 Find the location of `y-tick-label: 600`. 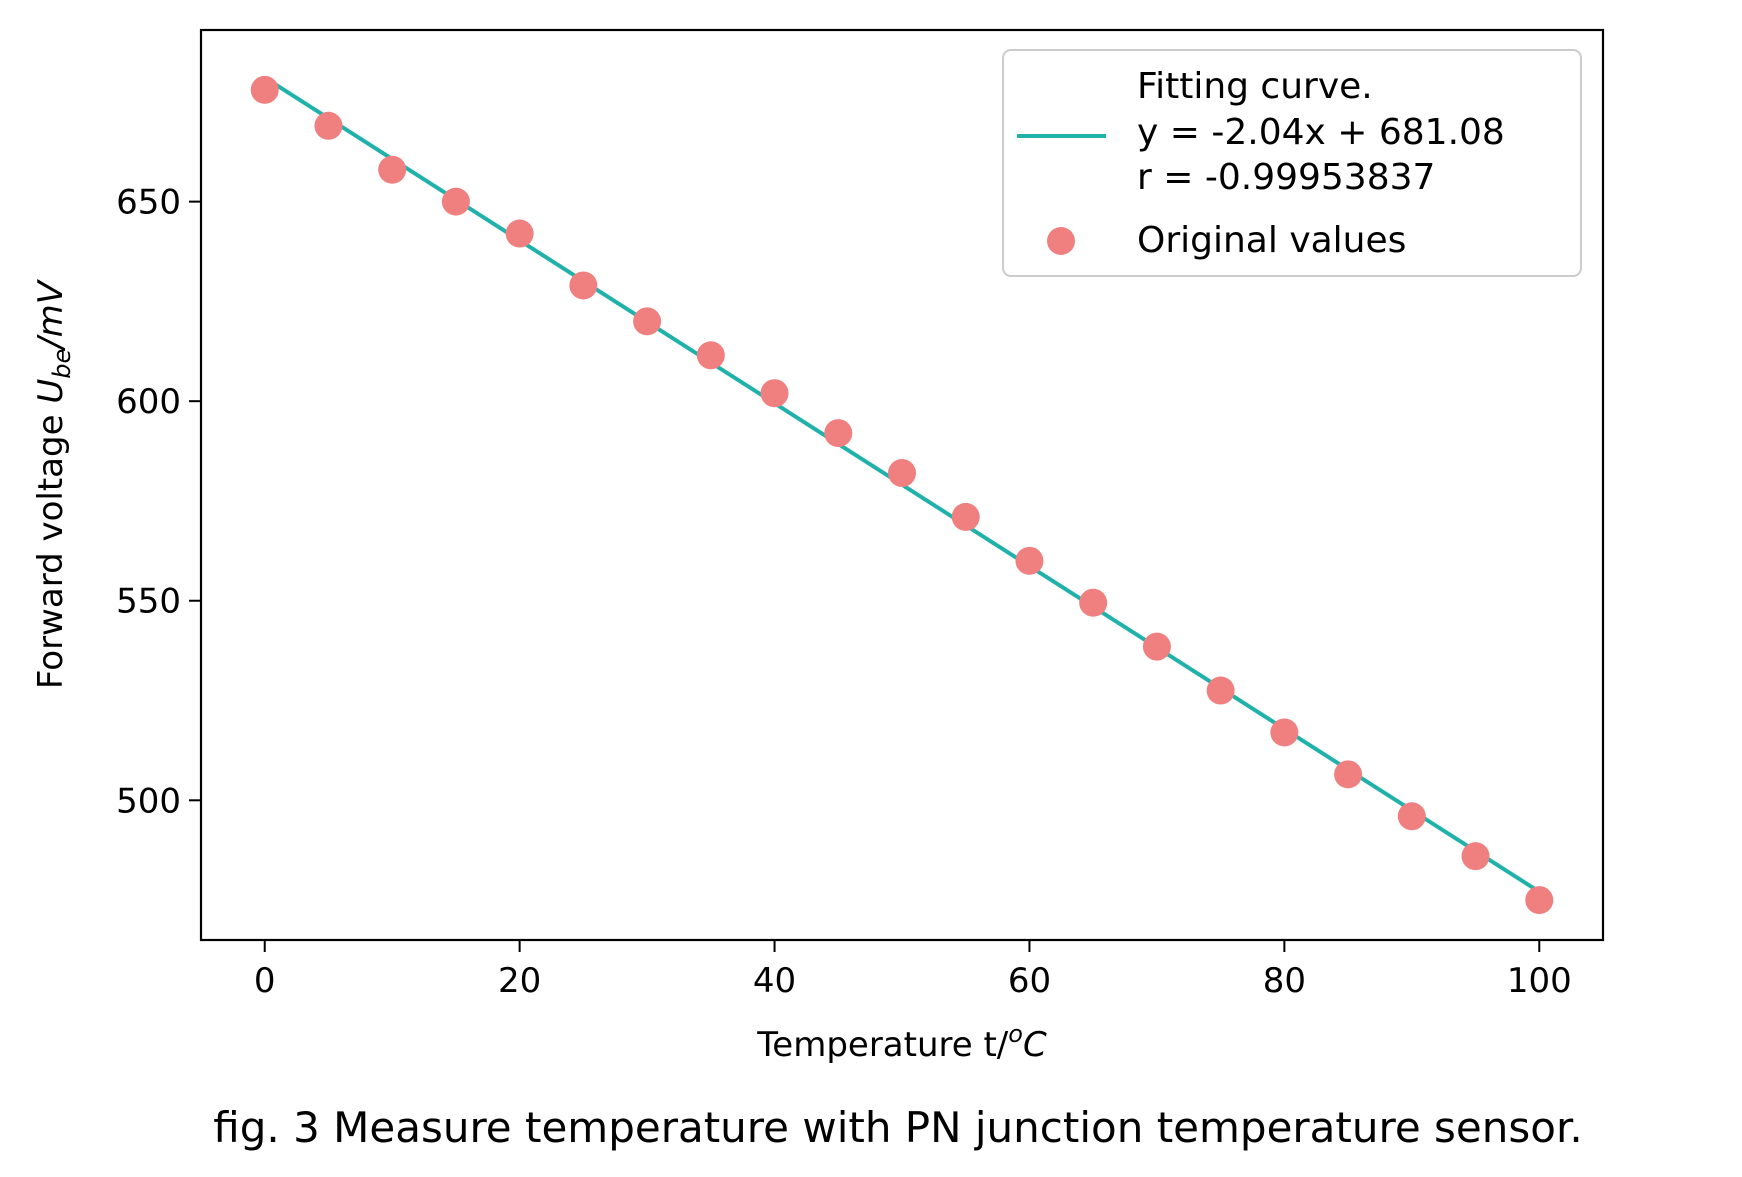

y-tick-label: 600 is located at coordinates (148, 402).